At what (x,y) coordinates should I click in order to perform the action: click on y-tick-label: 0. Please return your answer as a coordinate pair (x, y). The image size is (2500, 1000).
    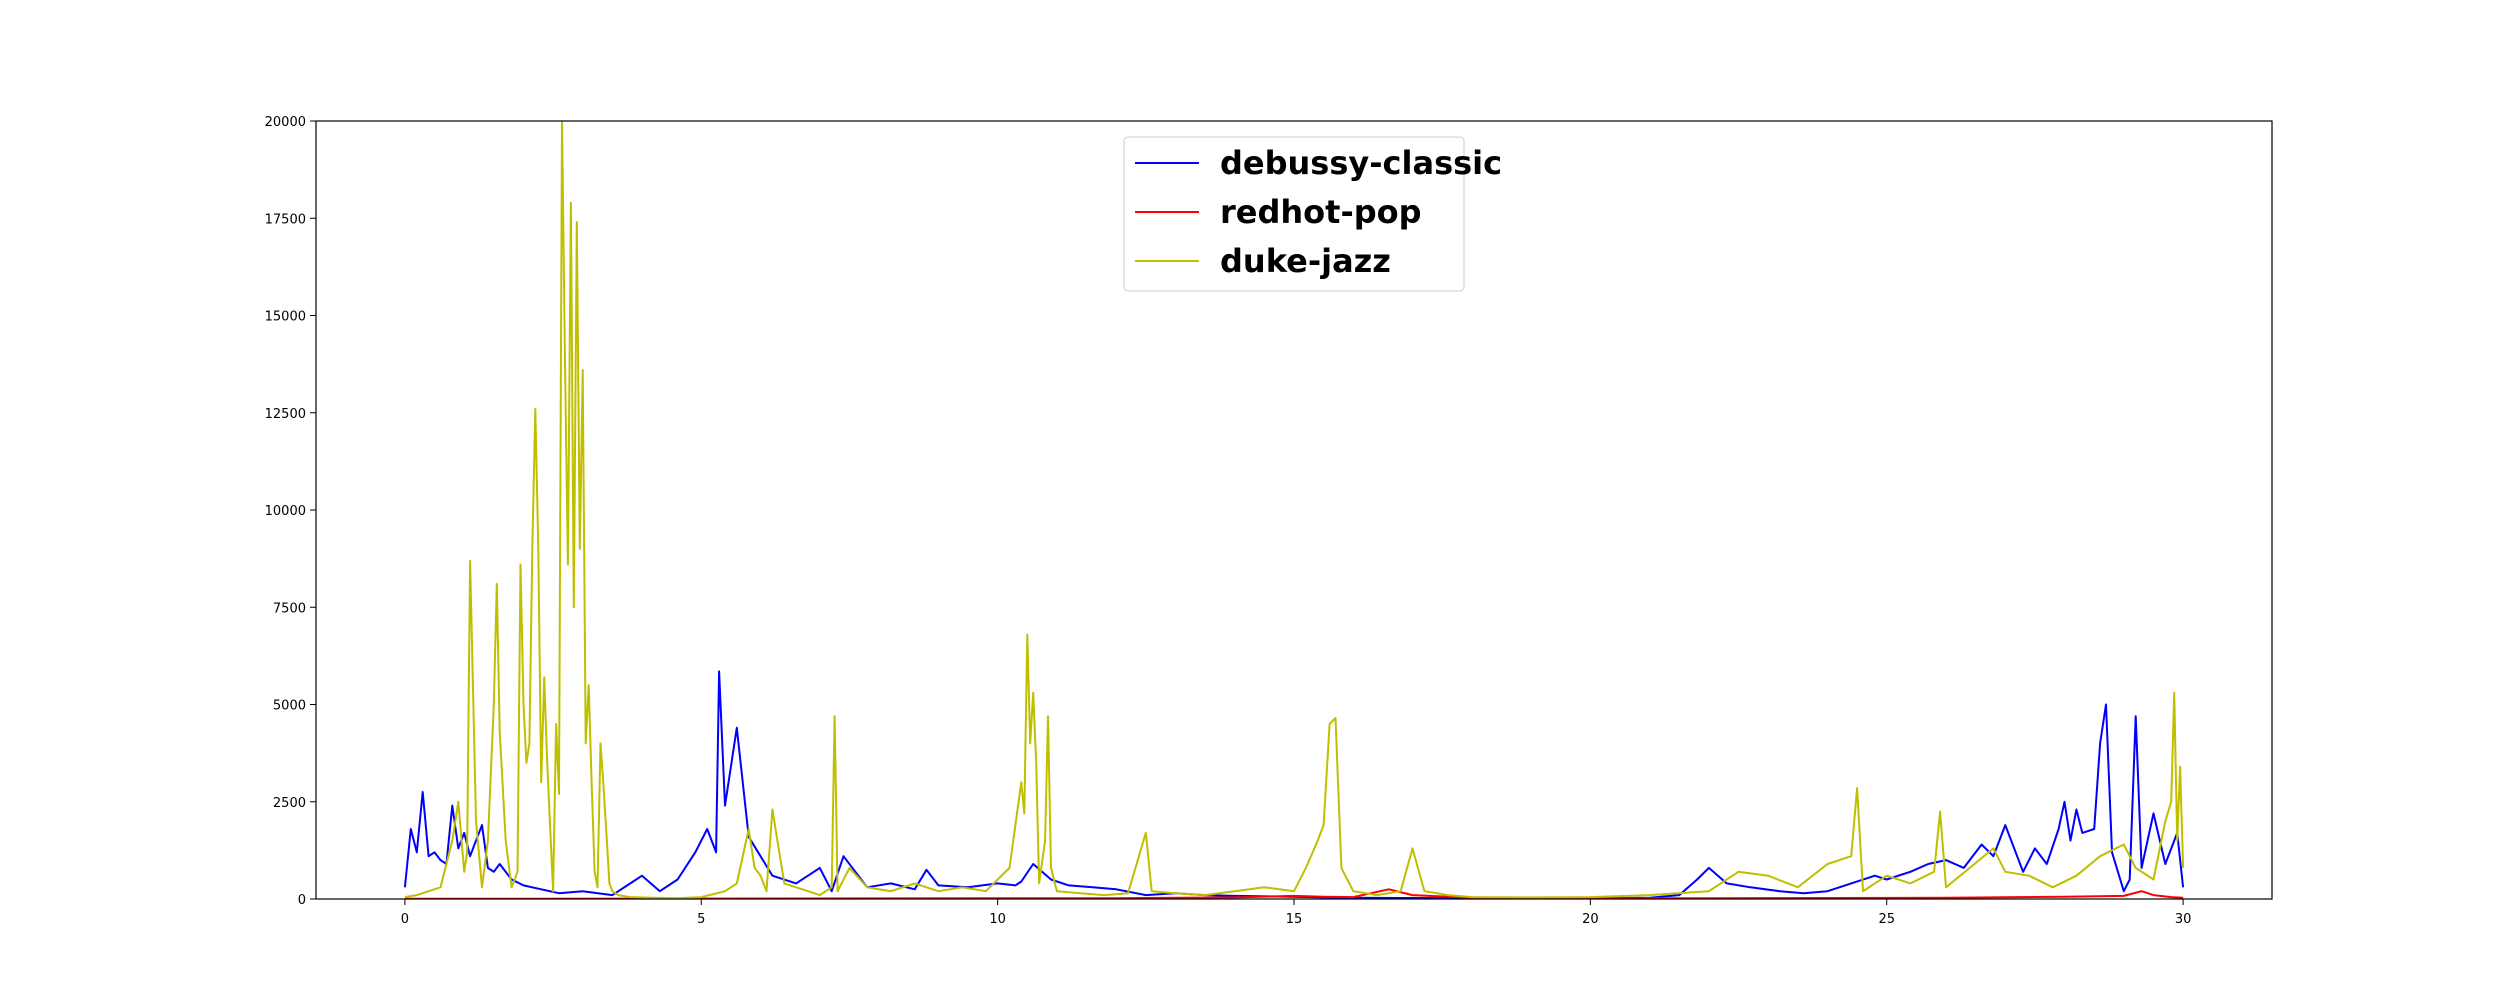
    Looking at the image, I should click on (302, 900).